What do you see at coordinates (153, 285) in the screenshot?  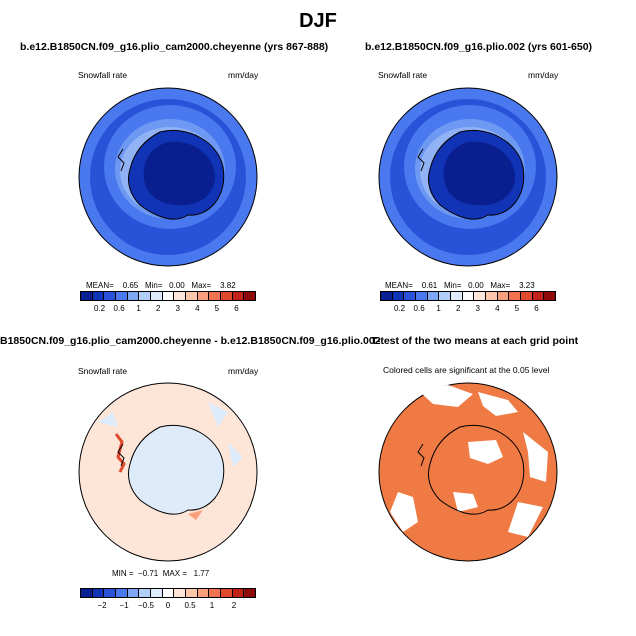 I see `panel1-min-label: Min=` at bounding box center [153, 285].